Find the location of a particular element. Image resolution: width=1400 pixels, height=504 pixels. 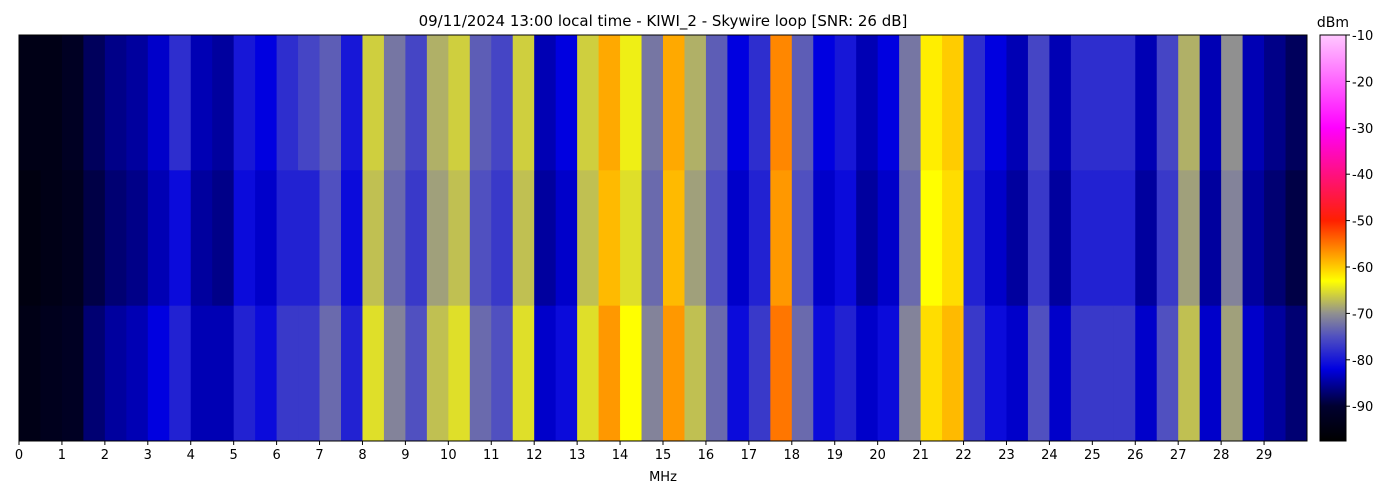

x-tick-label: 24 is located at coordinates (1049, 455).